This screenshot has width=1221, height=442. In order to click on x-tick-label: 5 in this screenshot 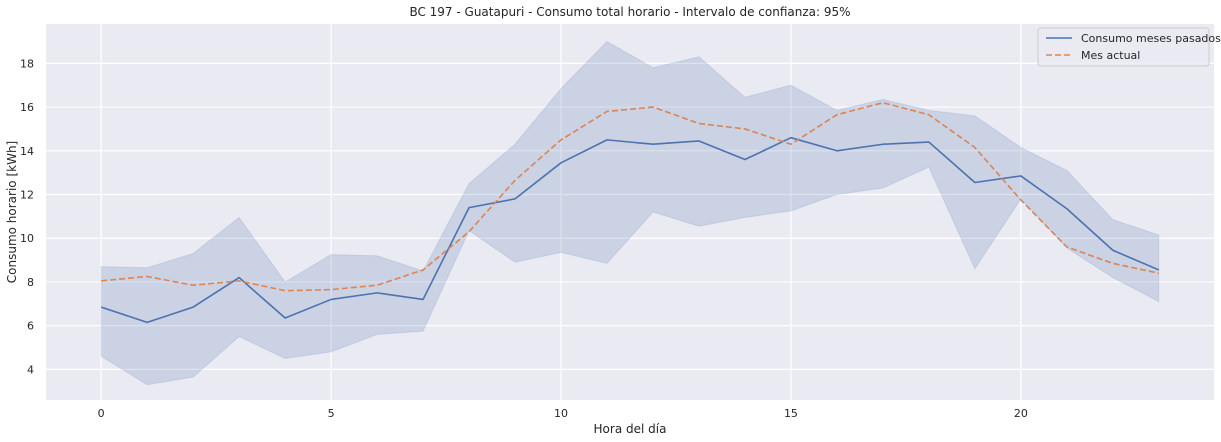, I will do `click(331, 413)`.